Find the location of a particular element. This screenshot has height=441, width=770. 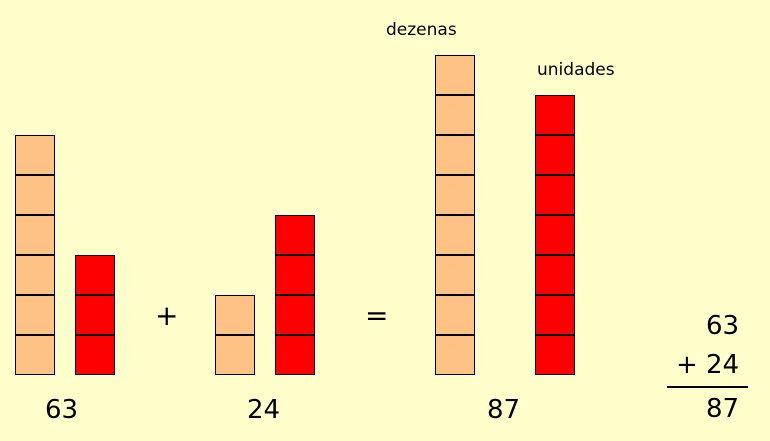

equals-sign: = is located at coordinates (377, 315).